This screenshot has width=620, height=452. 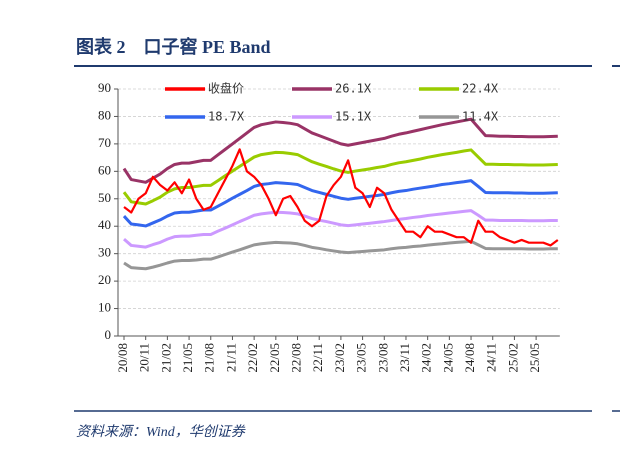 I want to click on chart-title: 图表 2 口子窖 PE Band, so click(x=173, y=46).